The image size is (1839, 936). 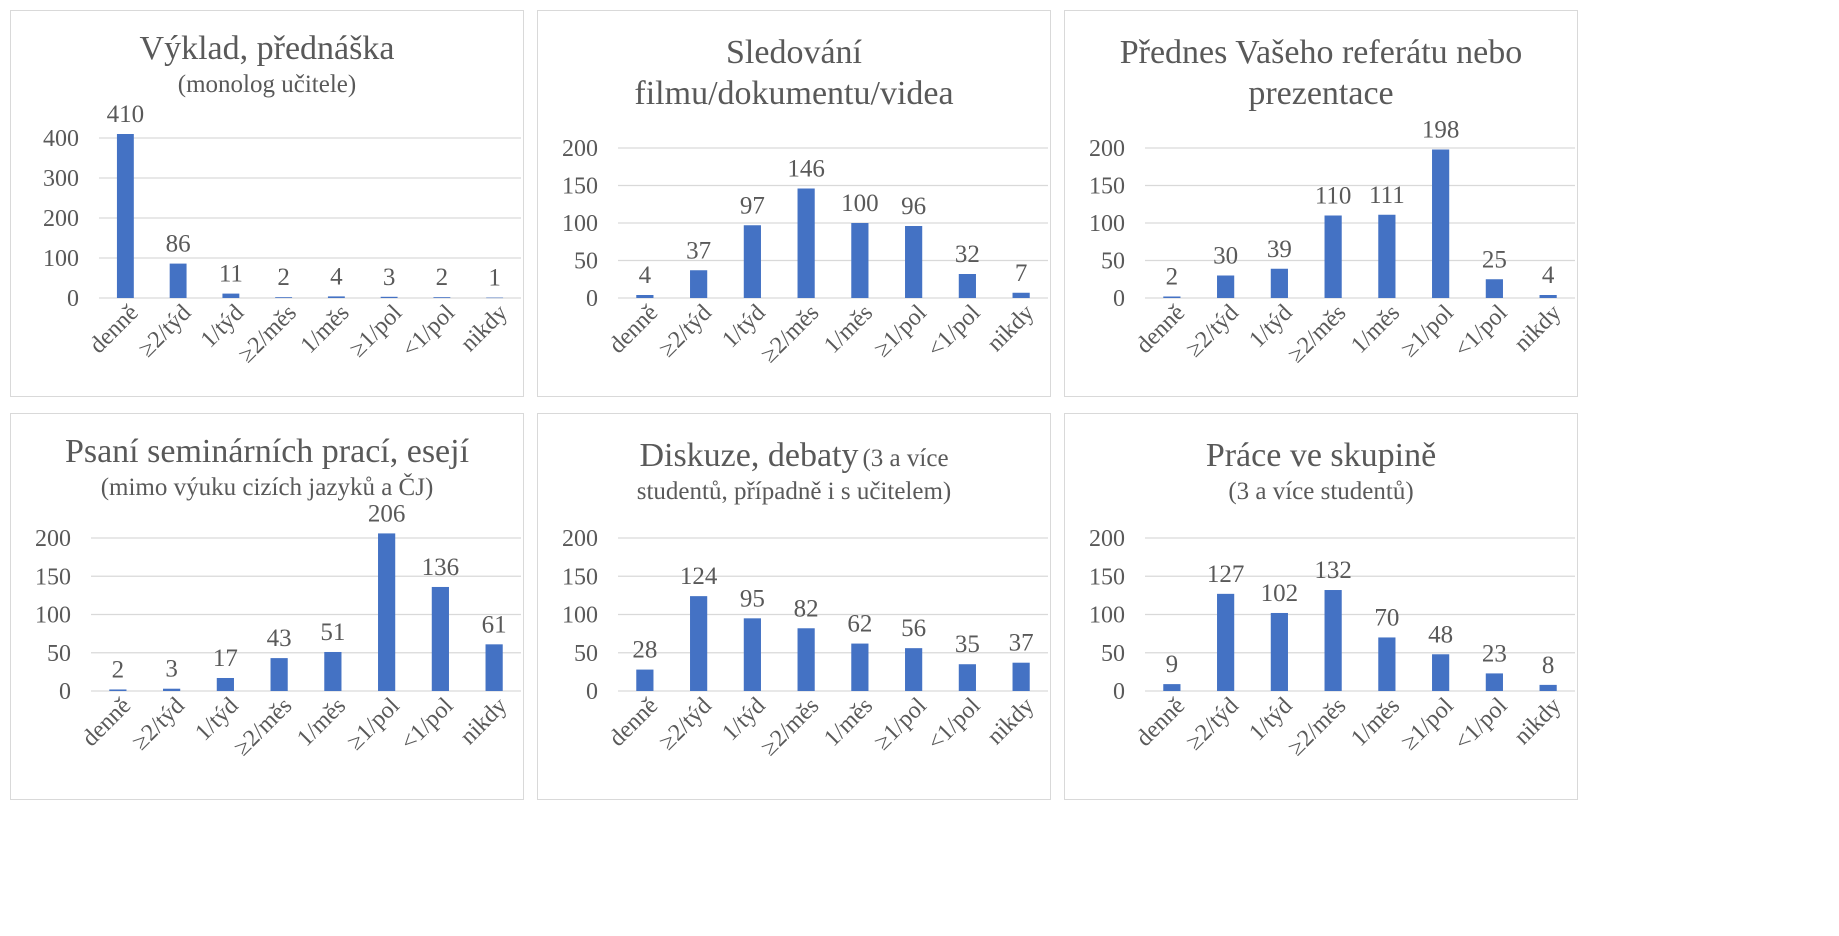 What do you see at coordinates (1321, 74) in the screenshot?
I see `chart-title: Přednes Vašeho referátu nebo prezentace` at bounding box center [1321, 74].